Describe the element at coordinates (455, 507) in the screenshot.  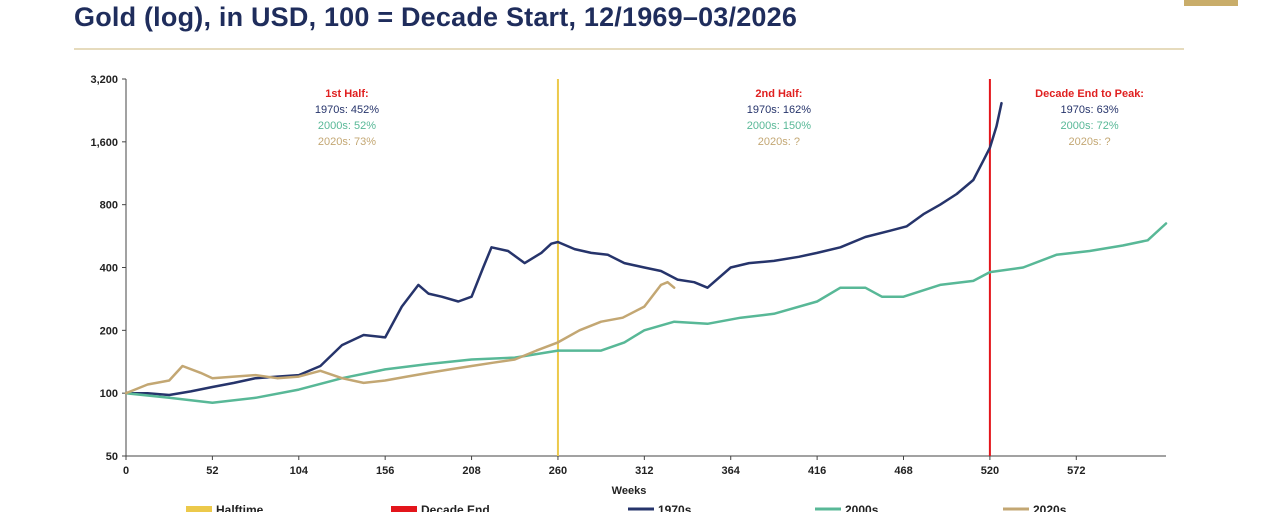
I see `legend-label: Decade End` at that location.